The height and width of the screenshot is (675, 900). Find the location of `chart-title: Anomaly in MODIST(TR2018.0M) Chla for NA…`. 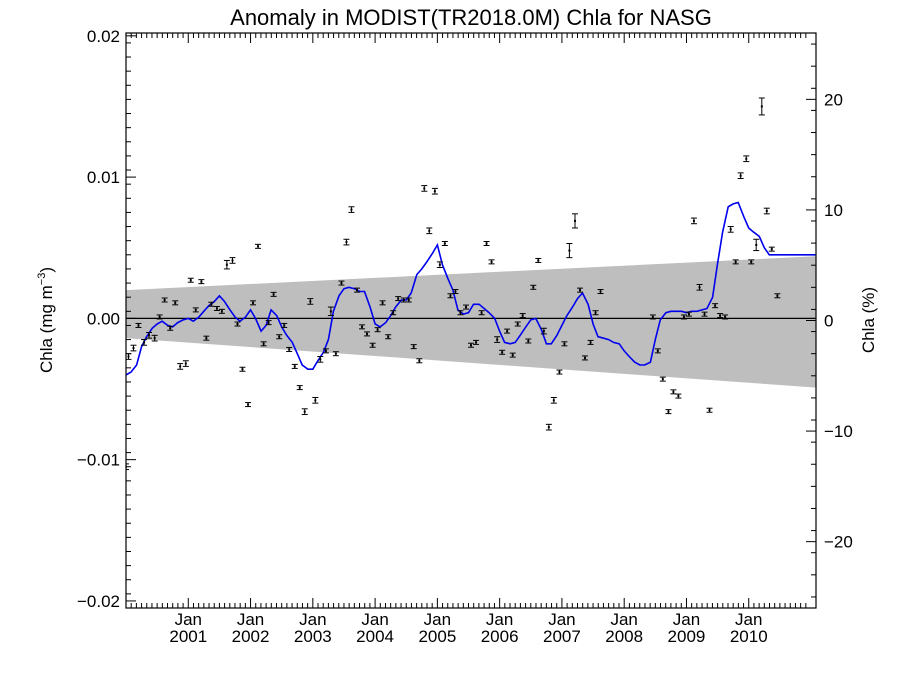

chart-title: Anomaly in MODIST(TR2018.0M) Chla for NA… is located at coordinates (471, 17).